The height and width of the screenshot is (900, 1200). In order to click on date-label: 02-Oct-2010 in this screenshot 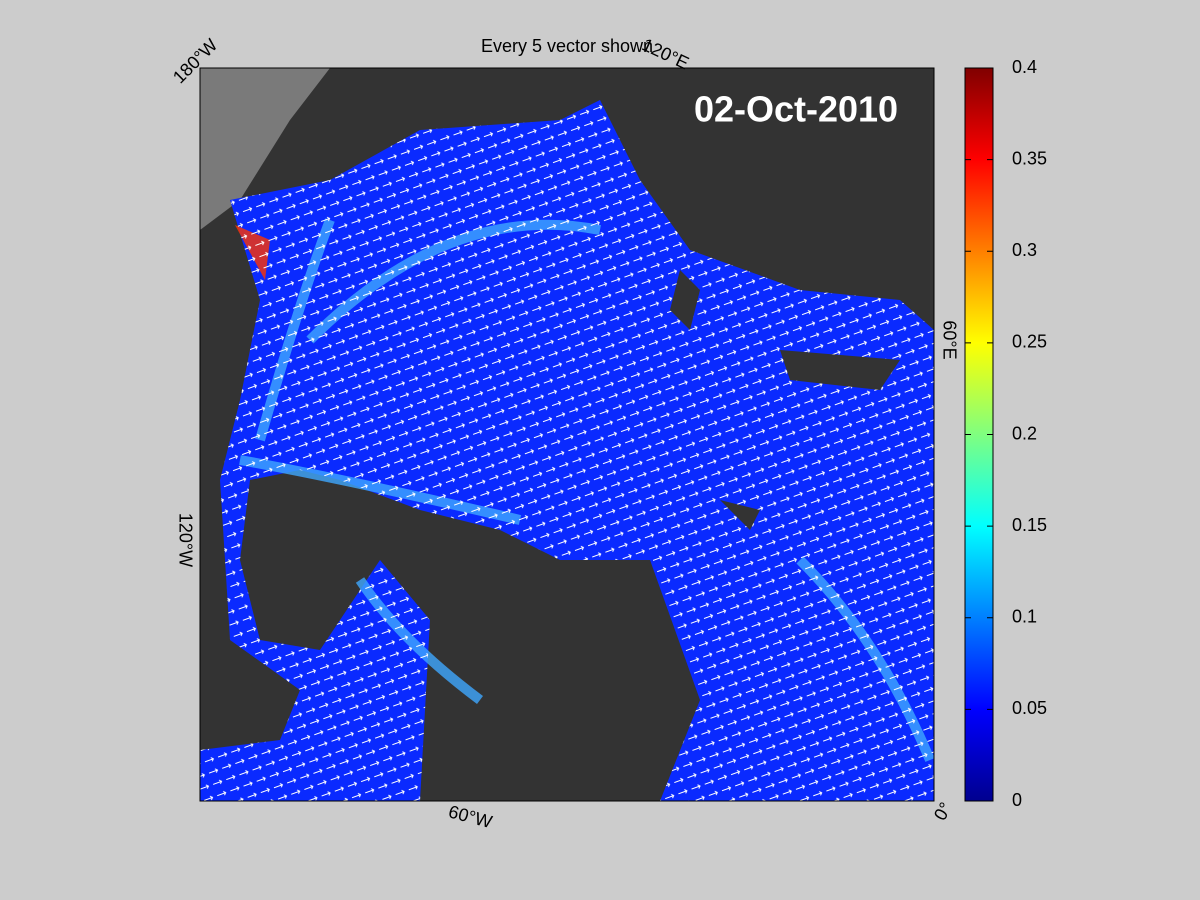, I will do `click(796, 109)`.